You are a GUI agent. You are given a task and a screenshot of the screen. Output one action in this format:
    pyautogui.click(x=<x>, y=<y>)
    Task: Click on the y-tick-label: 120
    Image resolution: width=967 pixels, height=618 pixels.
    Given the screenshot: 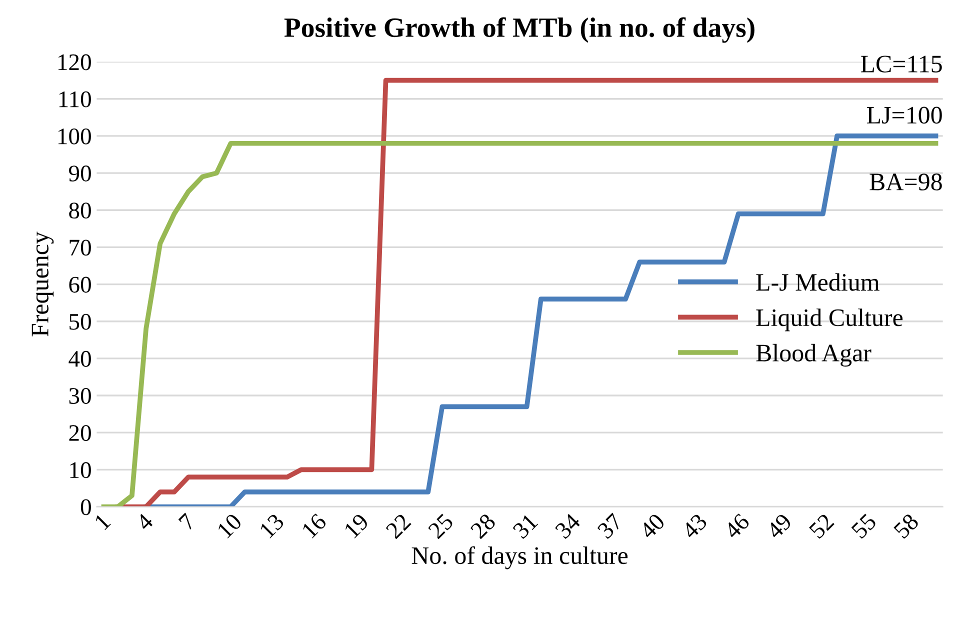 What is the action you would take?
    pyautogui.click(x=74, y=62)
    